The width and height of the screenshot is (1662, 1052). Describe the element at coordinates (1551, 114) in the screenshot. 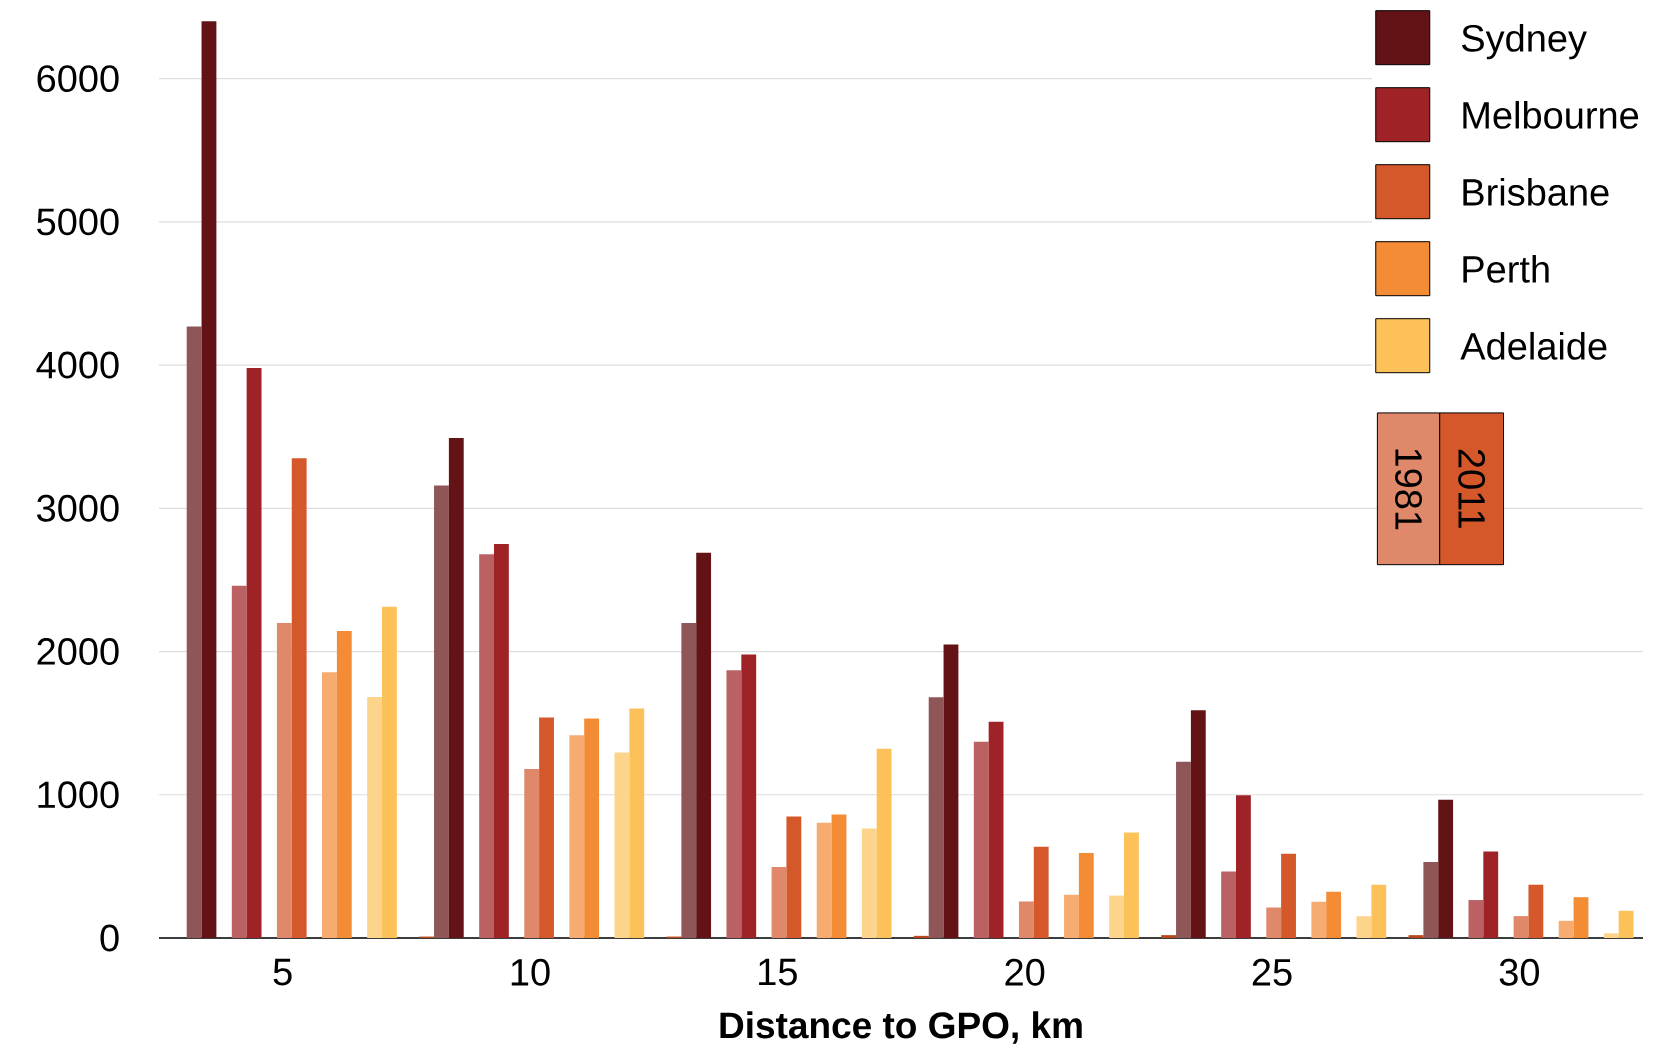

I see `legend-label: Melbourne` at that location.